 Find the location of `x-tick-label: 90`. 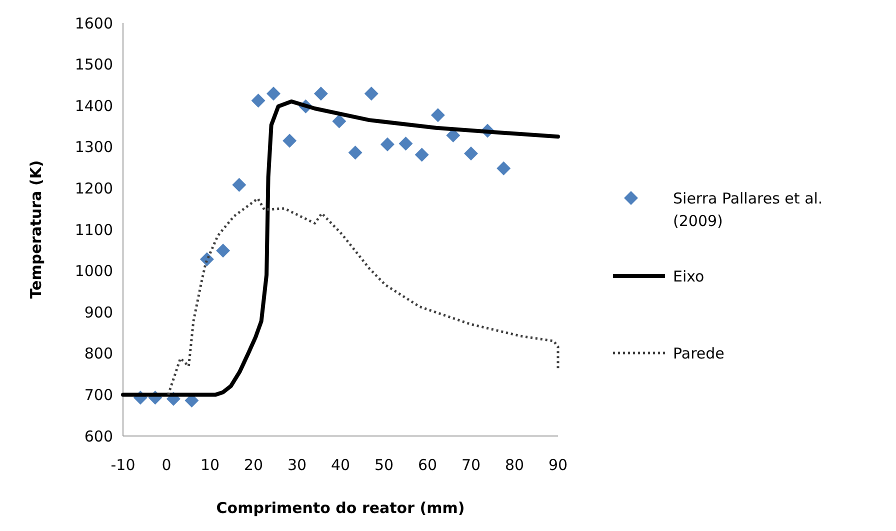

x-tick-label: 90 is located at coordinates (558, 465).